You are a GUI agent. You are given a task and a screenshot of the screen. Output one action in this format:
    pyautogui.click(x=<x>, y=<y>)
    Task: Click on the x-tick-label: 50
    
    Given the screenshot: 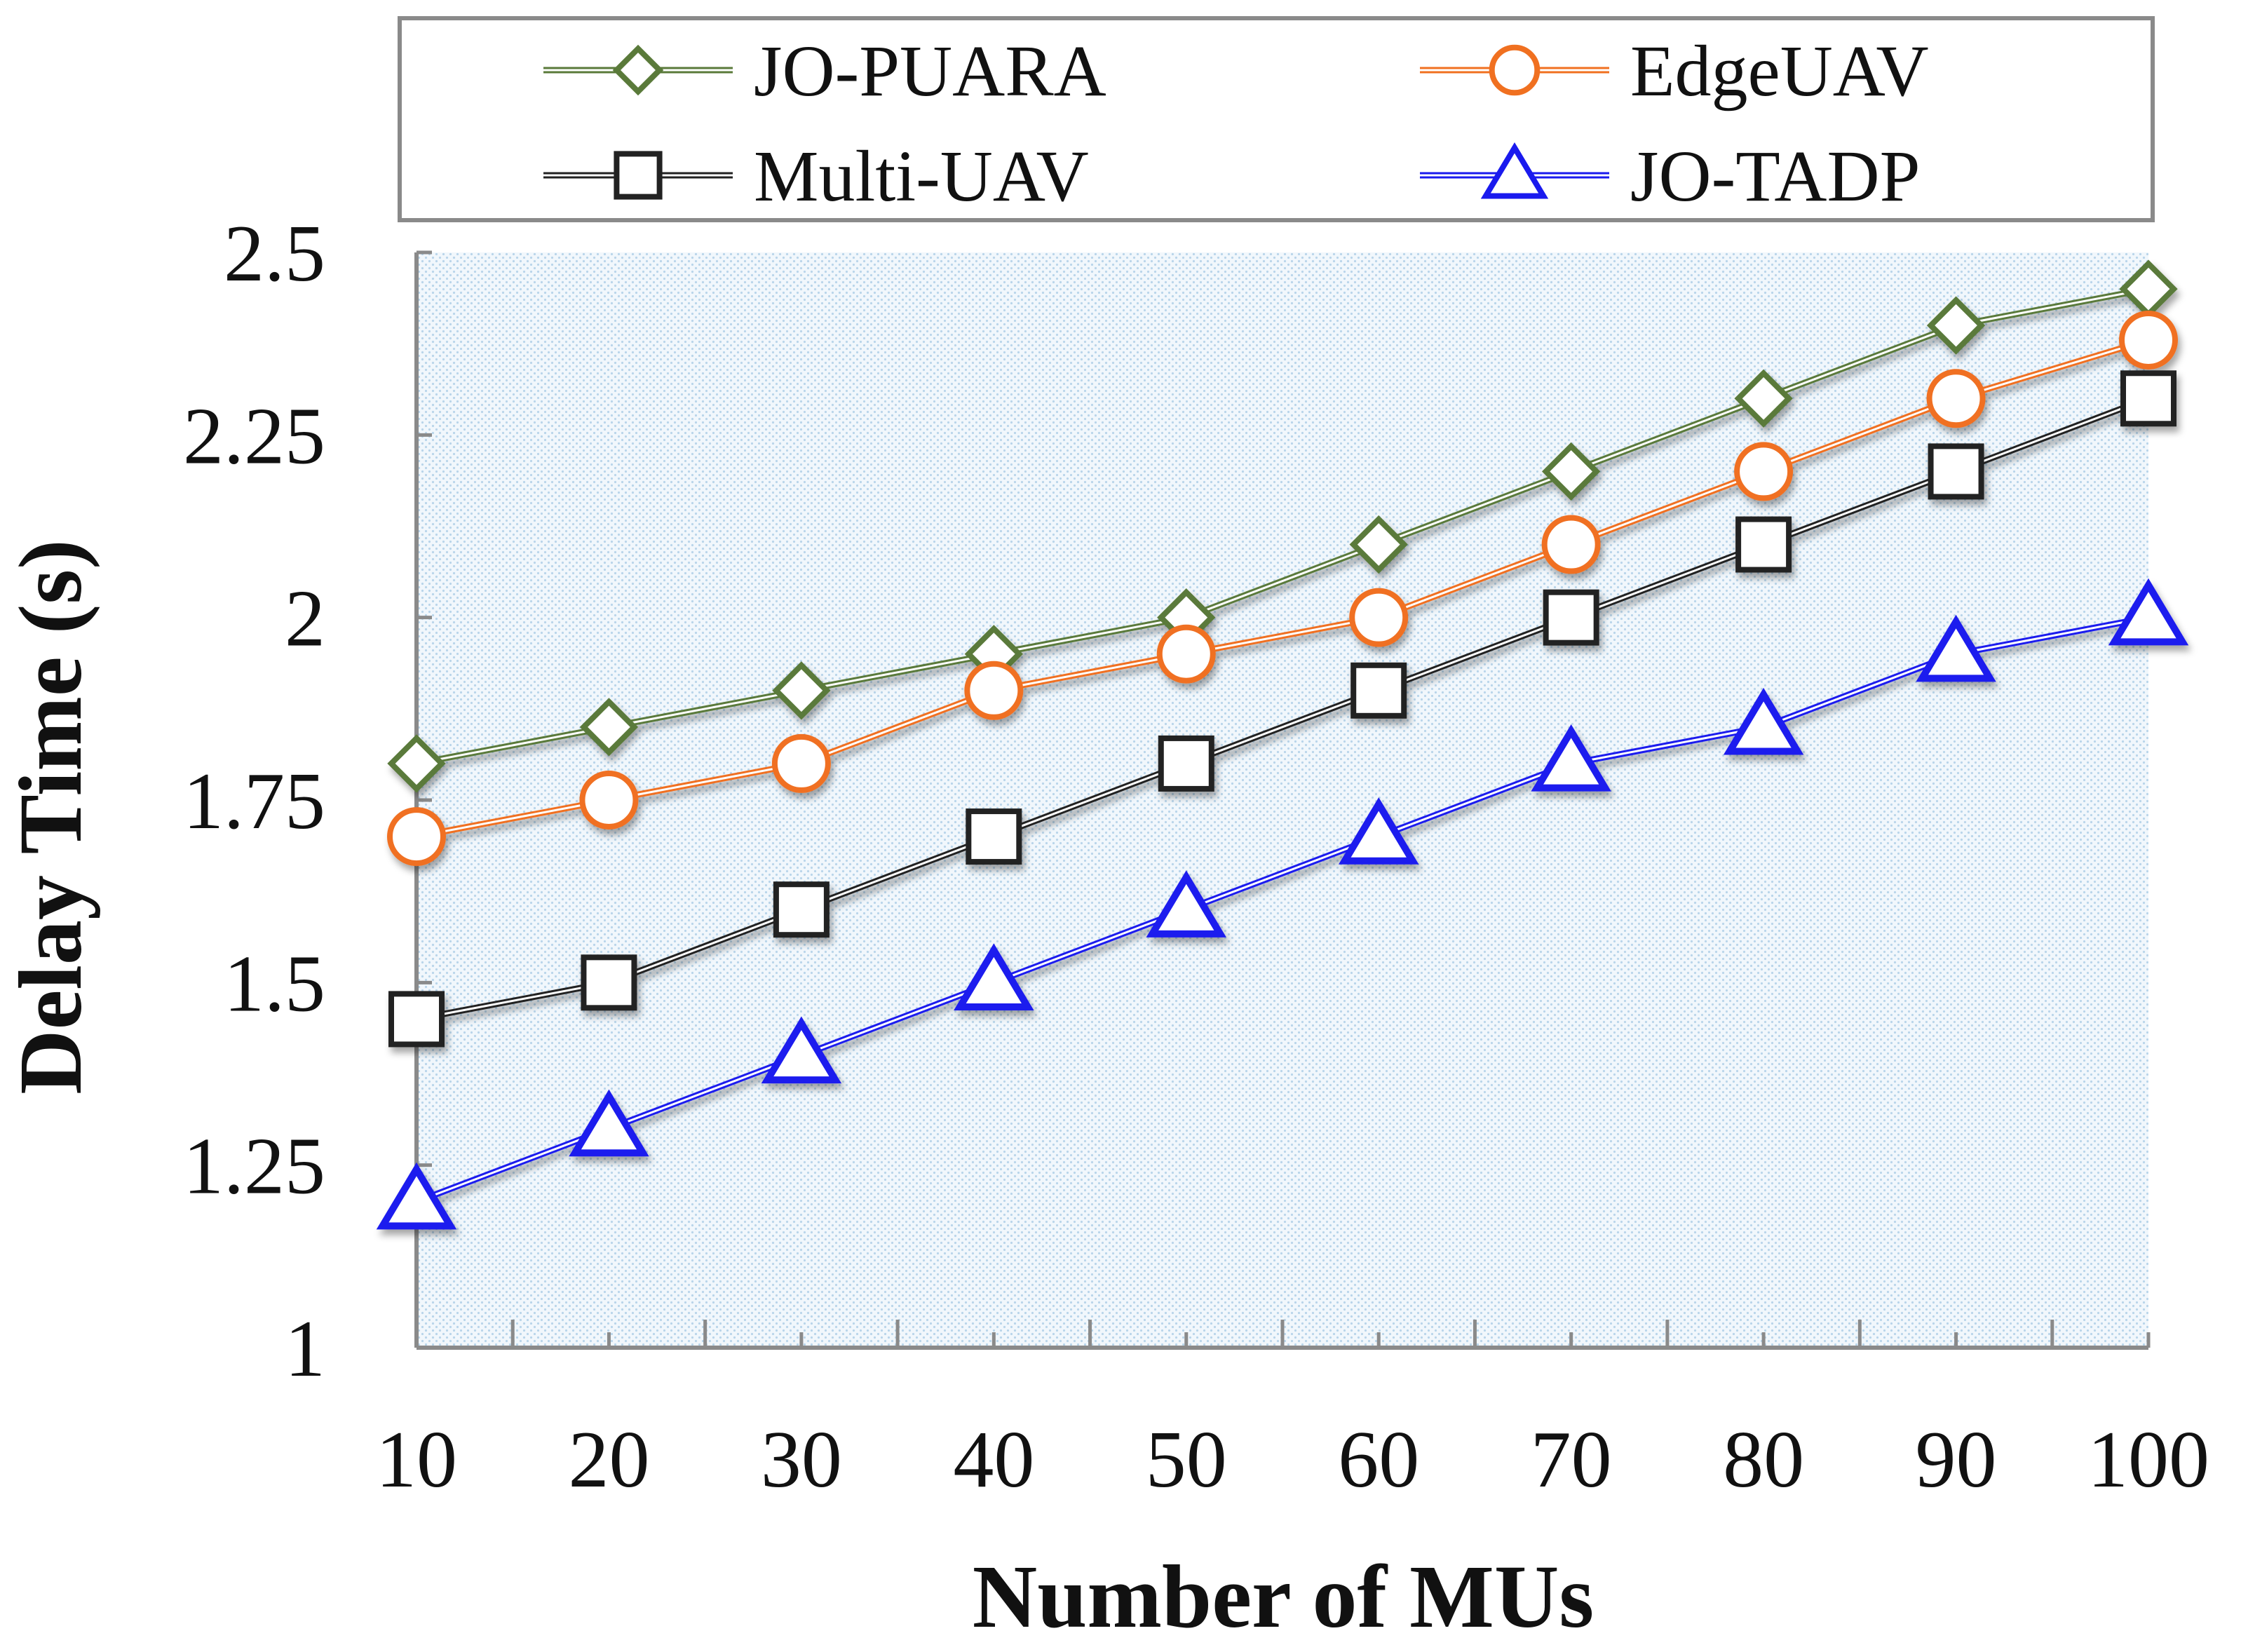 What is the action you would take?
    pyautogui.click(x=1187, y=1460)
    